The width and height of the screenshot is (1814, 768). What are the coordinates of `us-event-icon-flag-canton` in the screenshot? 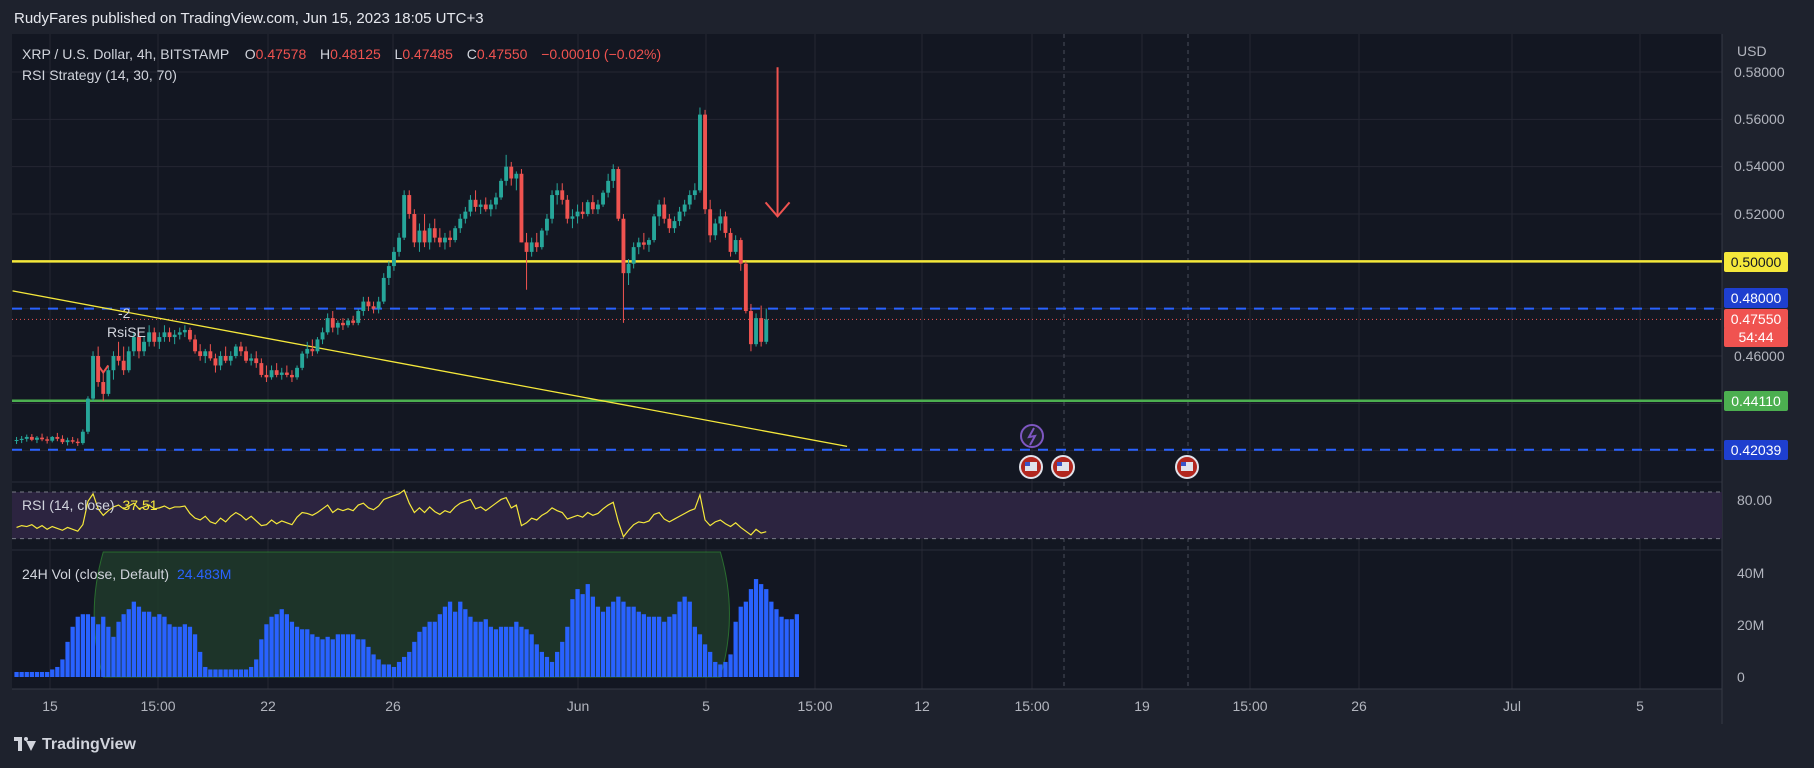 It's located at (1059, 464).